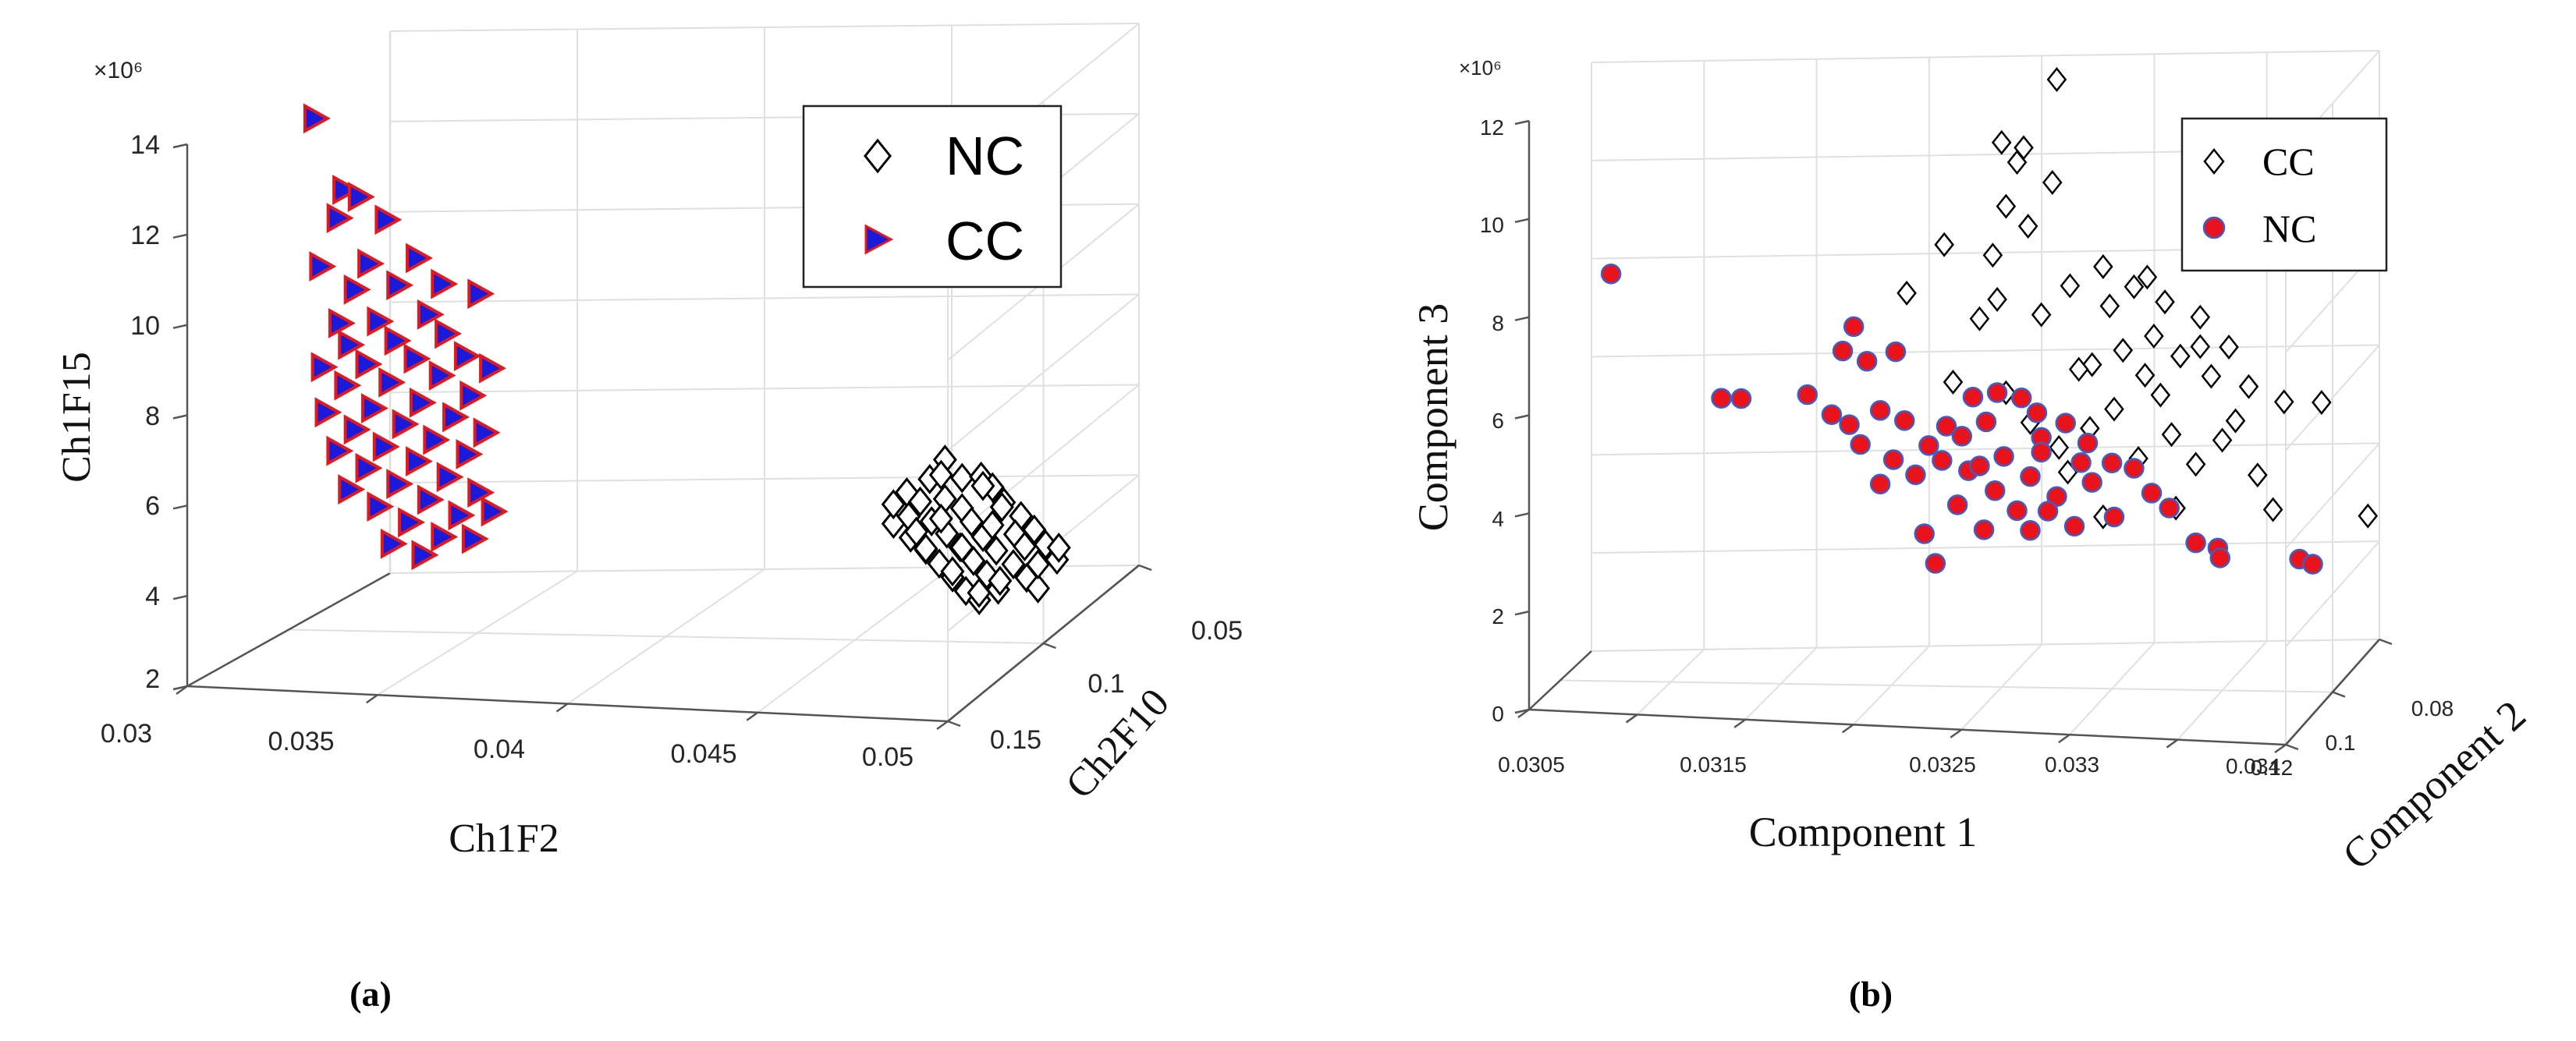  I want to click on x-axis-line, so click(1907, 727).